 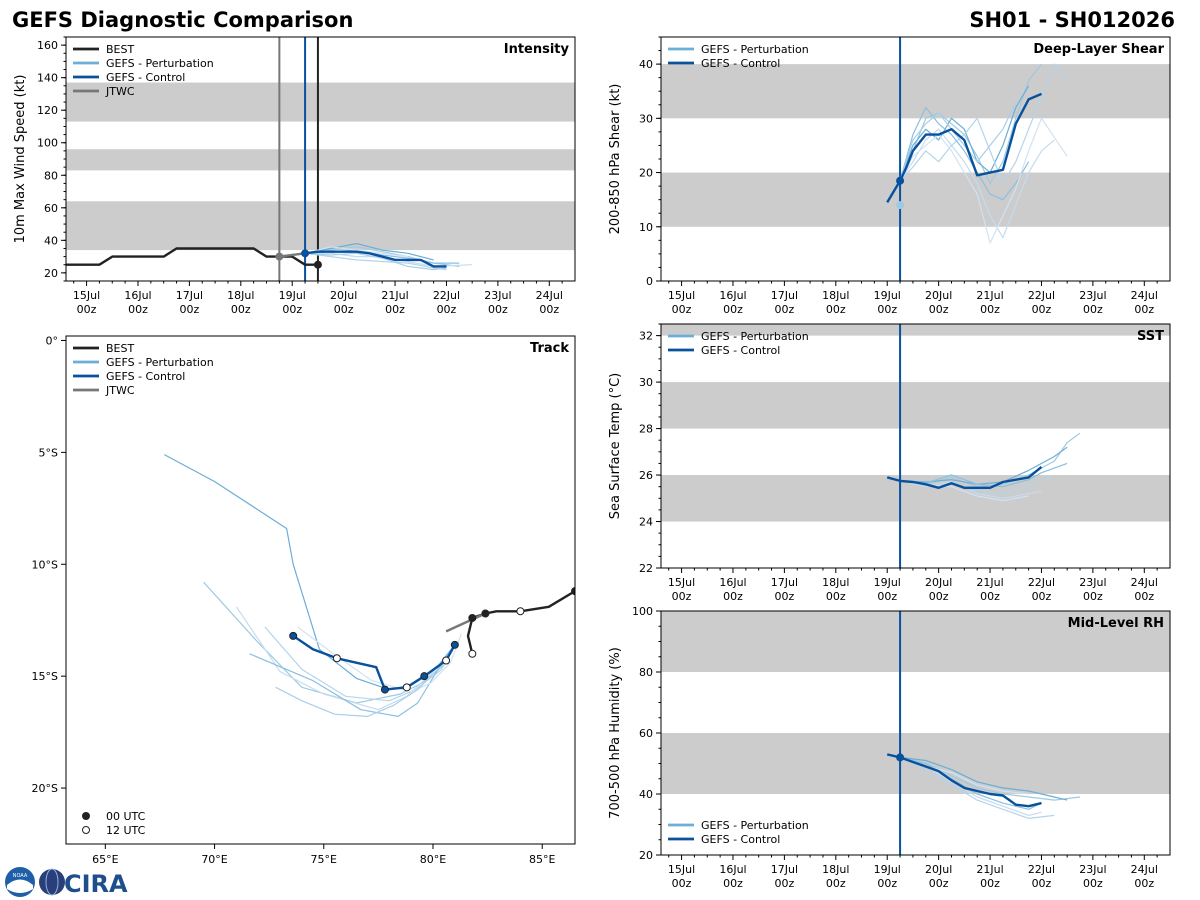 I want to click on gefs-control-line, so click(x=375, y=259).